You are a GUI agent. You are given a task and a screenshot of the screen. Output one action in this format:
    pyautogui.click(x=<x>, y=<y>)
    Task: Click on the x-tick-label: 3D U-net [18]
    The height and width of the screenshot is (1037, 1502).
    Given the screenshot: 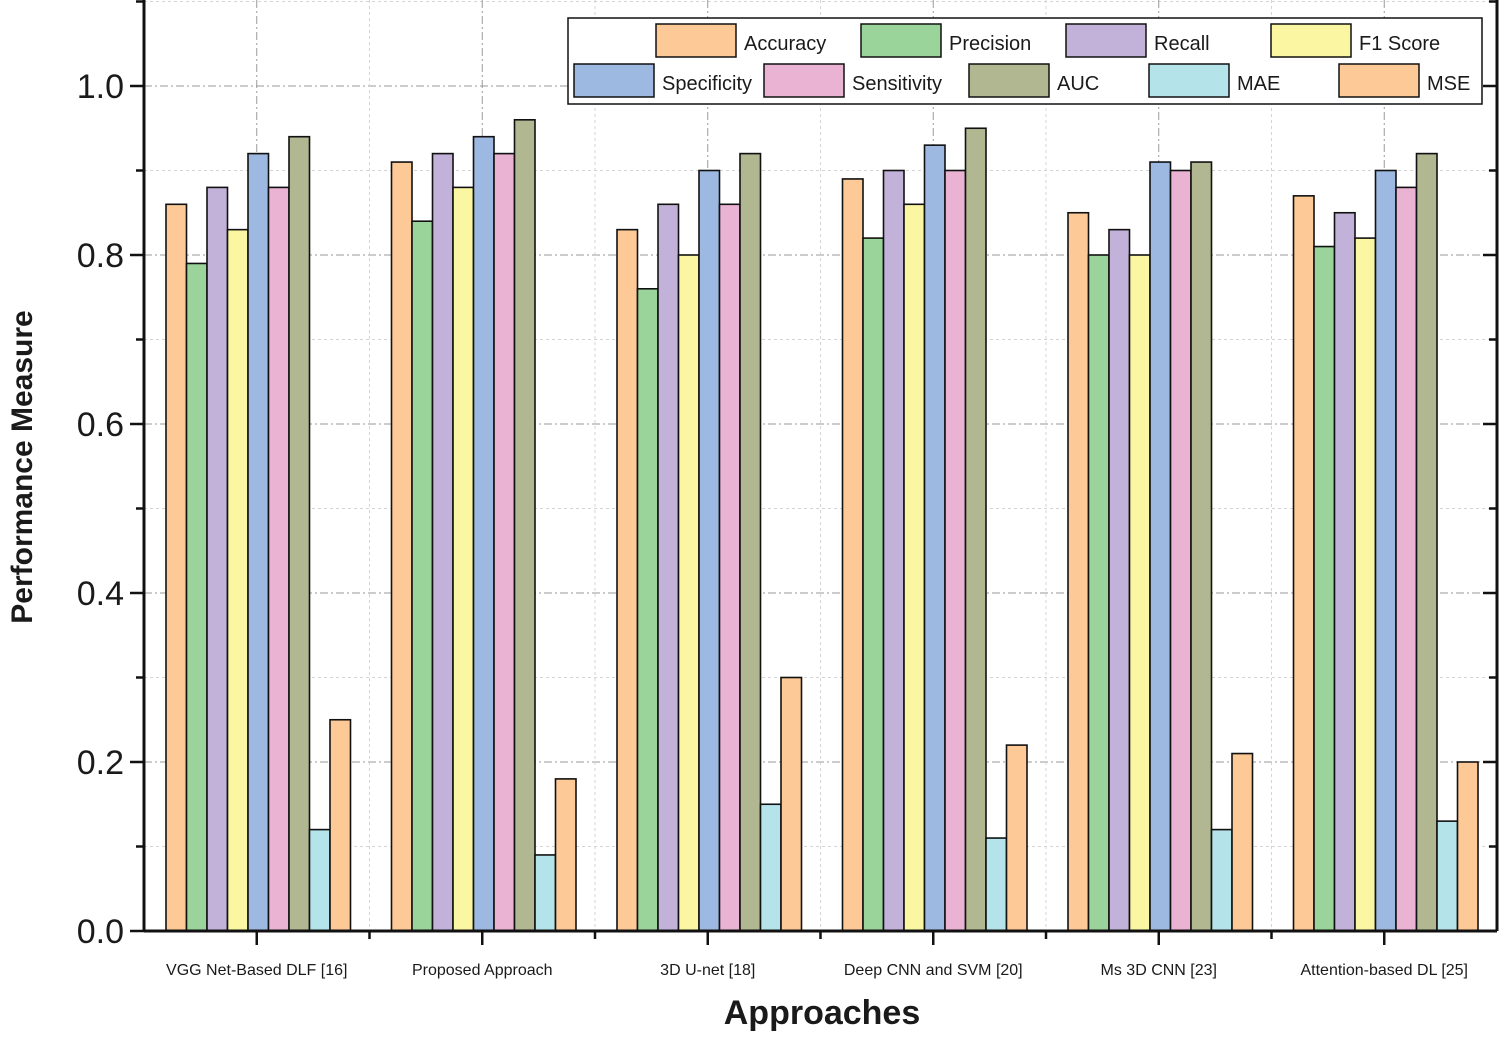 What is the action you would take?
    pyautogui.click(x=707, y=970)
    